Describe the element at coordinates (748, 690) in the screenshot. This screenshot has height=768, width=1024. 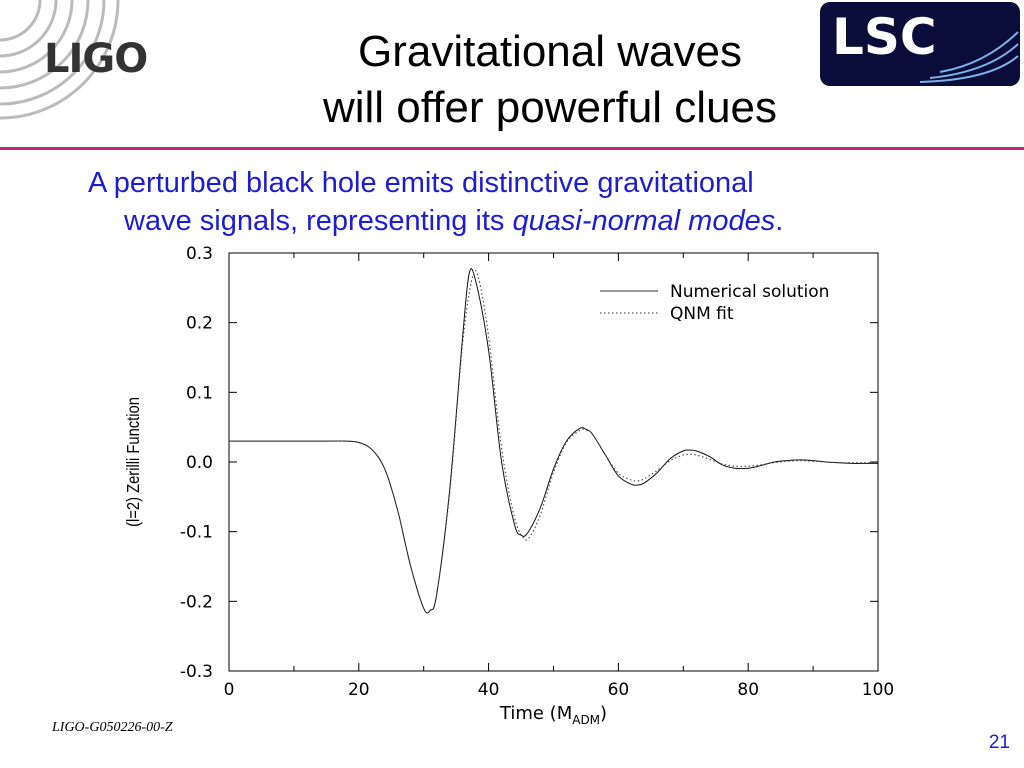
I see `x-tick-label: 80` at that location.